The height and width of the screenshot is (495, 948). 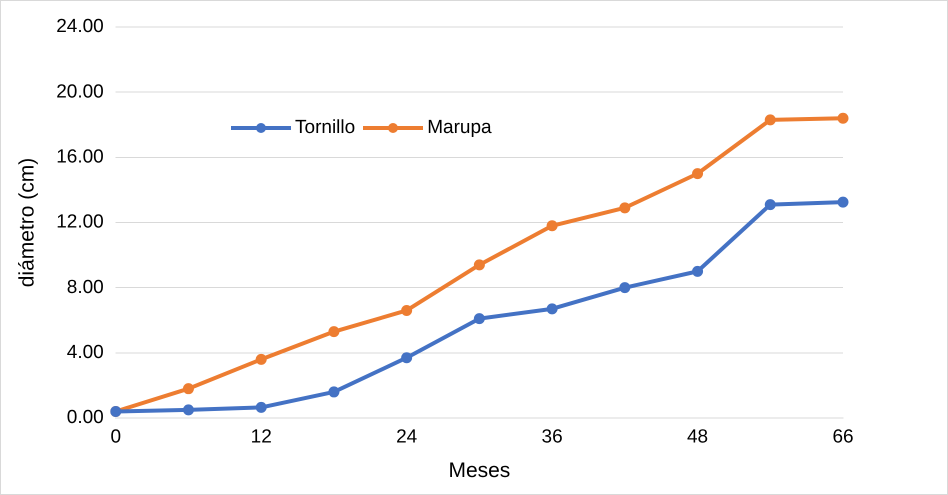 I want to click on y-tick-label: 24.00, so click(x=80, y=27).